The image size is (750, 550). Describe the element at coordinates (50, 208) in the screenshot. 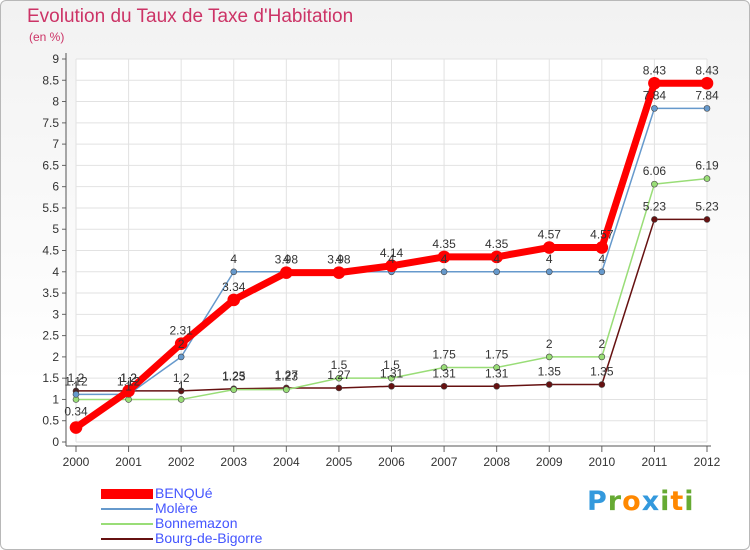

I see `y-tick-label: 5.5` at that location.